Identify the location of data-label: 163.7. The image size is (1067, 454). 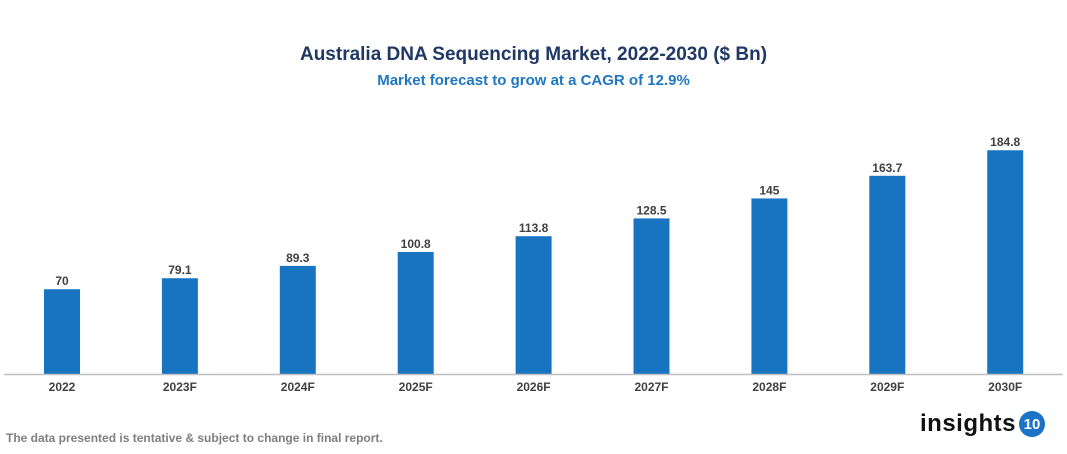
(887, 168).